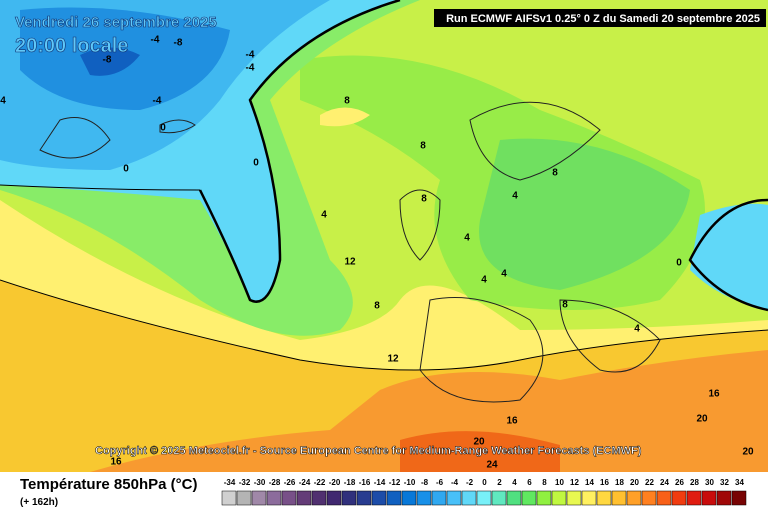 The width and height of the screenshot is (768, 512). Describe the element at coordinates (100, 187) in the screenshot. I see `contour` at that location.